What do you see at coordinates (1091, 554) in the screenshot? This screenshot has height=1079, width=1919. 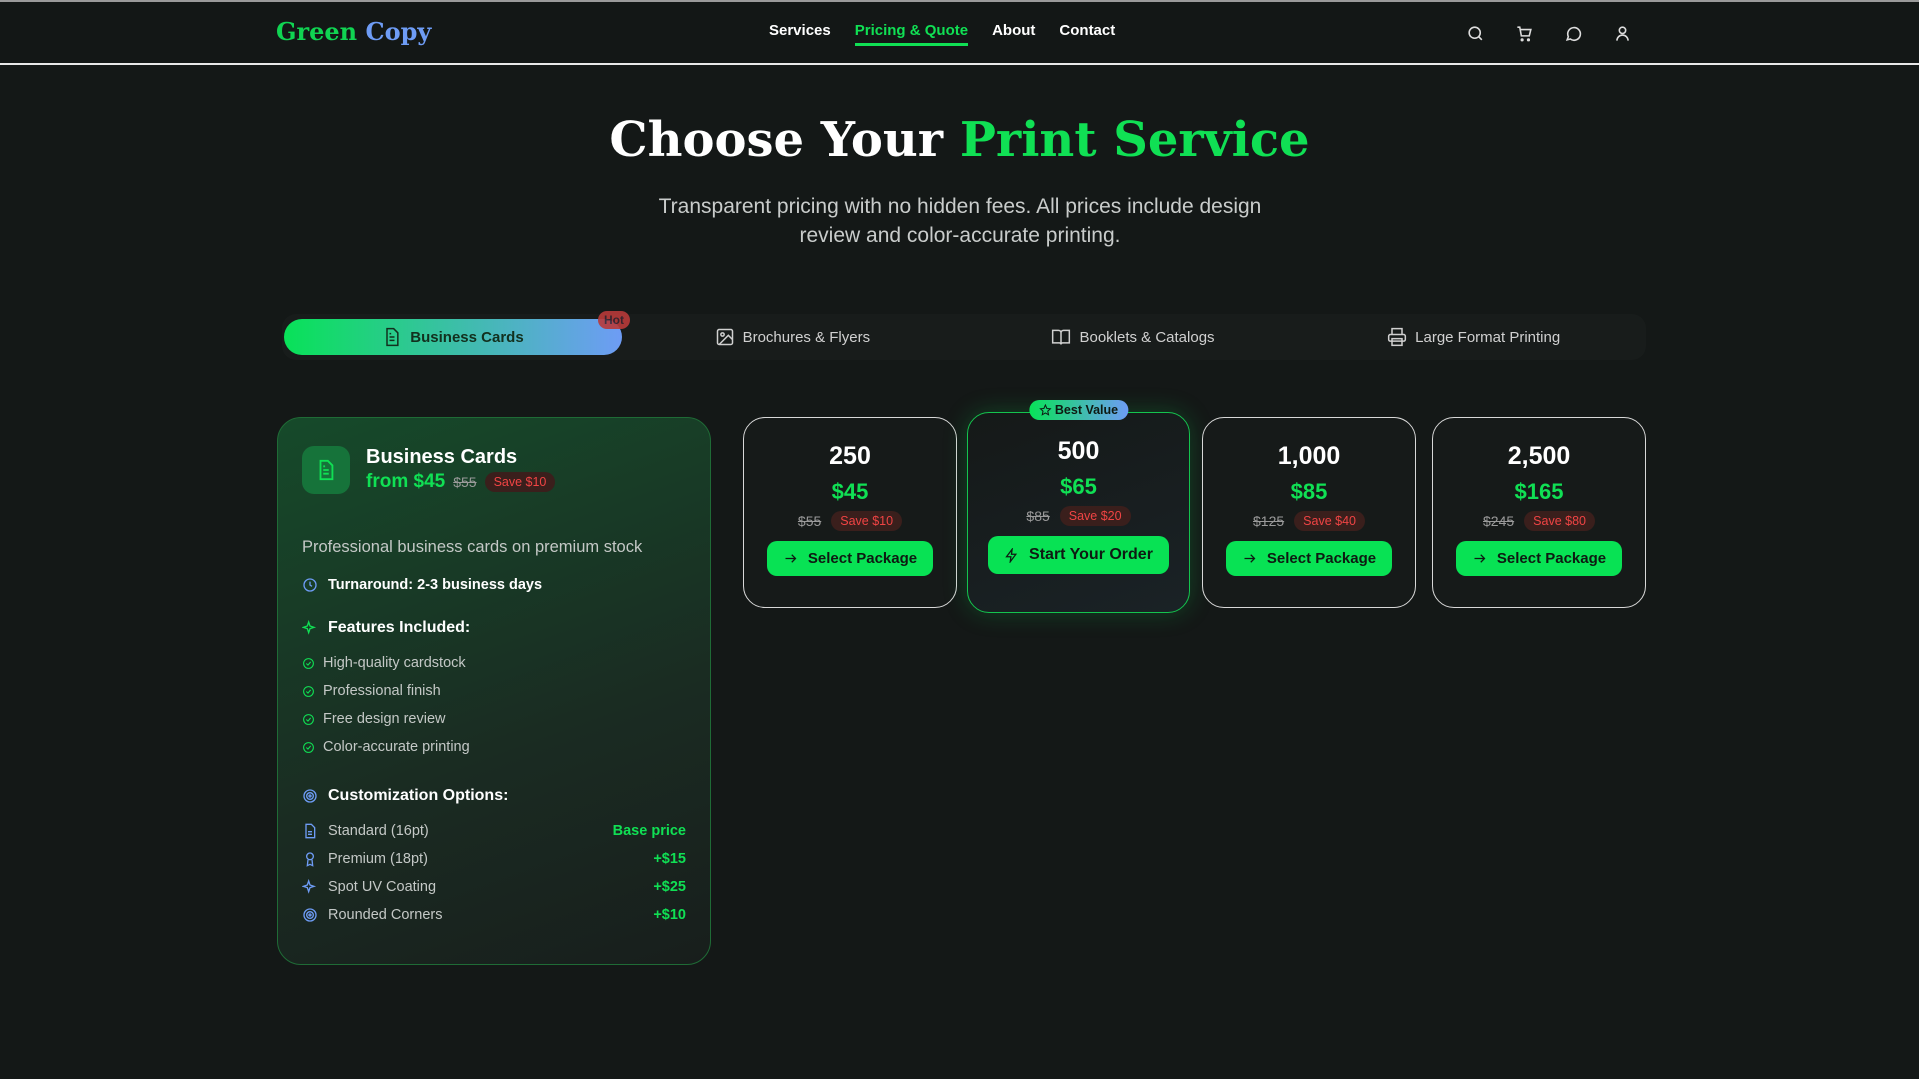 I see `button-label: Start Your Order` at bounding box center [1091, 554].